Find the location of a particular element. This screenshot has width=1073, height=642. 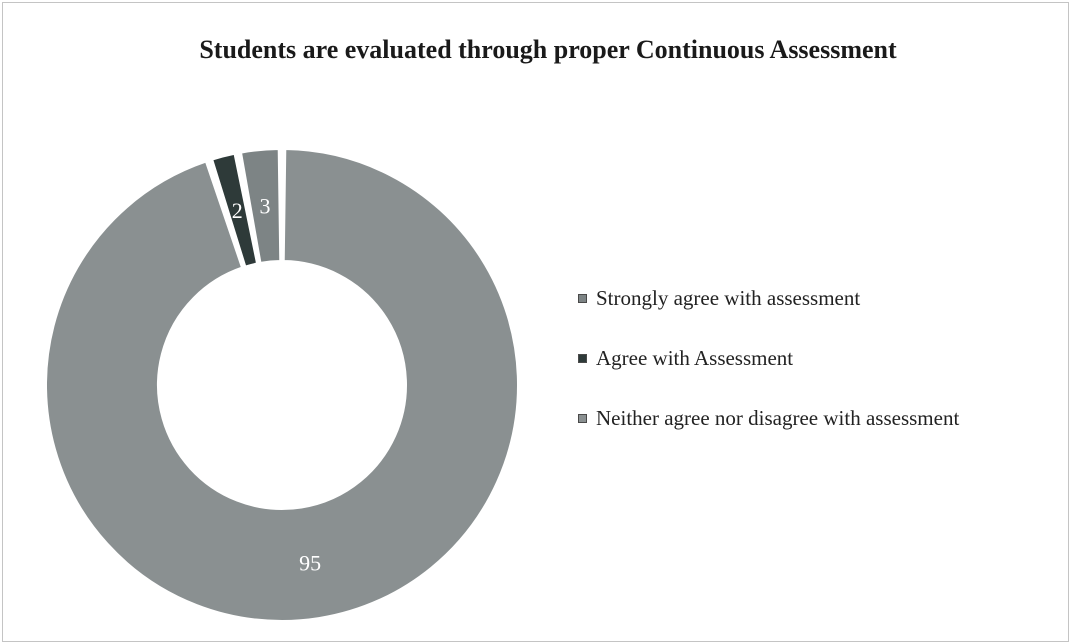

data-label-strongly-agree: 3 is located at coordinates (265, 205).